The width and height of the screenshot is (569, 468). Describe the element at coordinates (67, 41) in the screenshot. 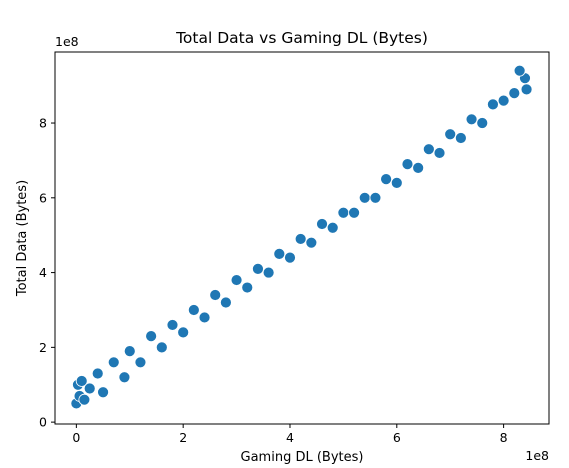

I see `y-offset-label: 1e8` at that location.